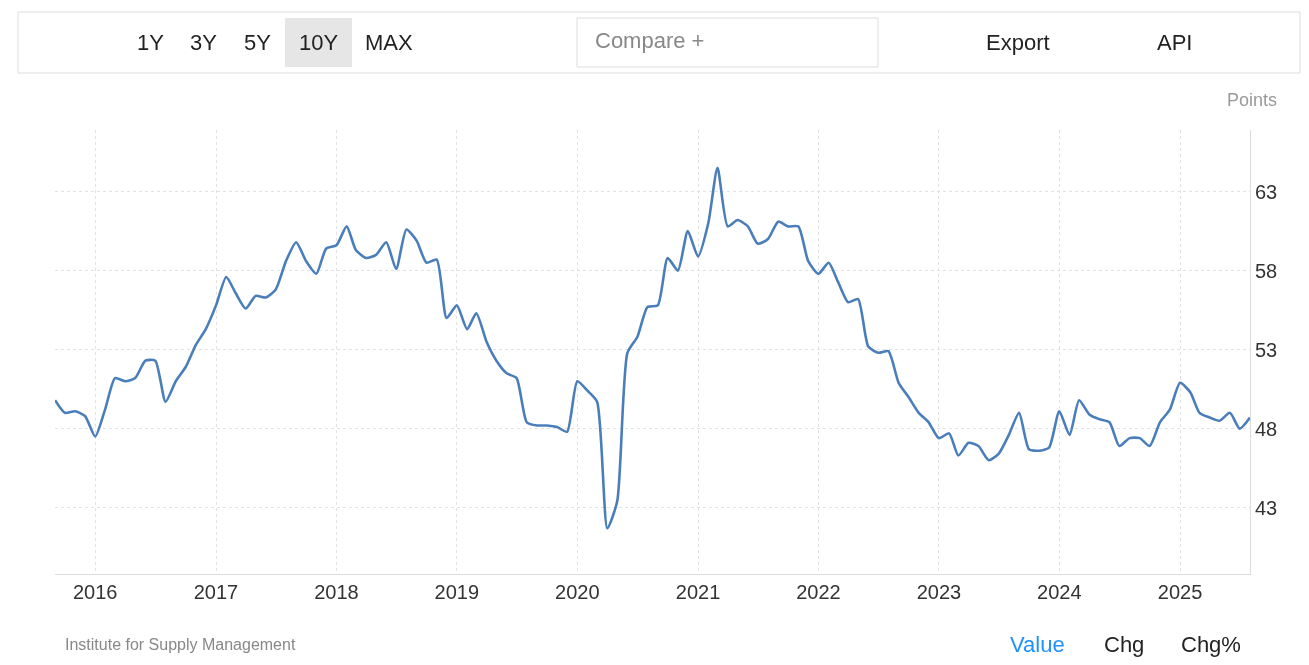  What do you see at coordinates (1018, 42) in the screenshot?
I see `text: Export` at bounding box center [1018, 42].